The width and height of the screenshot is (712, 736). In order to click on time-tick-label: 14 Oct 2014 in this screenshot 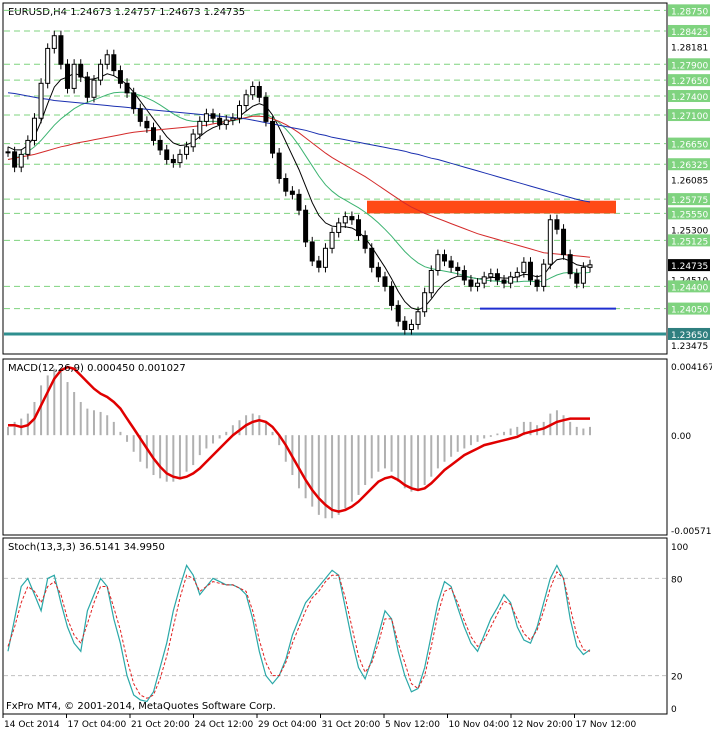, I will do `click(32, 725)`.